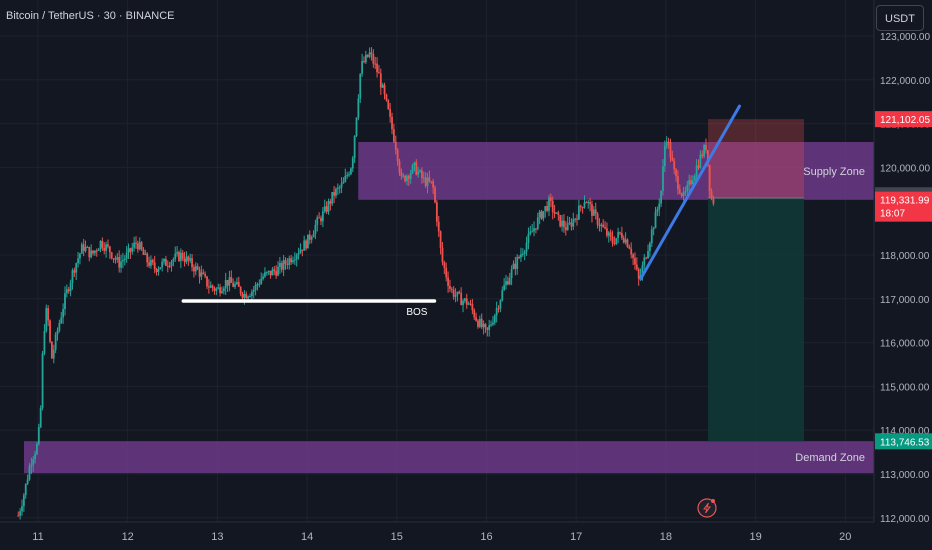 This screenshot has width=932, height=550. What do you see at coordinates (690, 192) in the screenshot?
I see `trend-line` at bounding box center [690, 192].